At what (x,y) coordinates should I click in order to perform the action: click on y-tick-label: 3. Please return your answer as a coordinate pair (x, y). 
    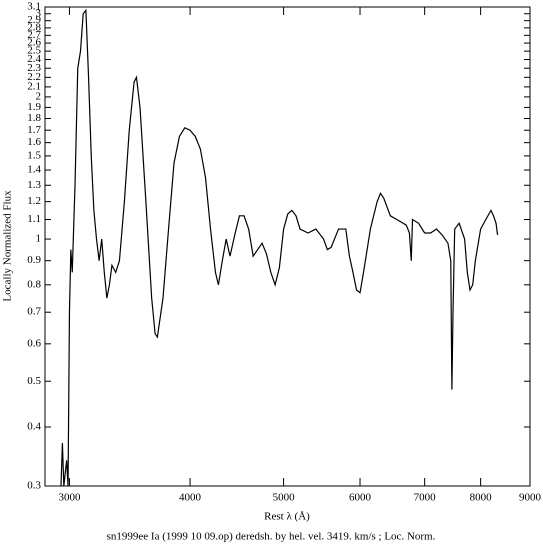
    Looking at the image, I should click on (39, 13).